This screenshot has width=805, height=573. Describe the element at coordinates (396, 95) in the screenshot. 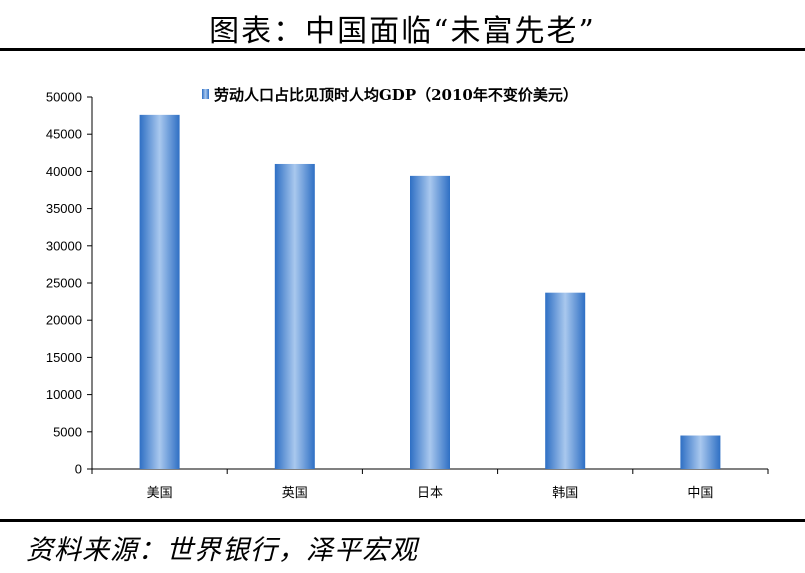

I see `legend-label: 劳动人口占比见顶时人均GDP（2010年不变价美元）` at that location.